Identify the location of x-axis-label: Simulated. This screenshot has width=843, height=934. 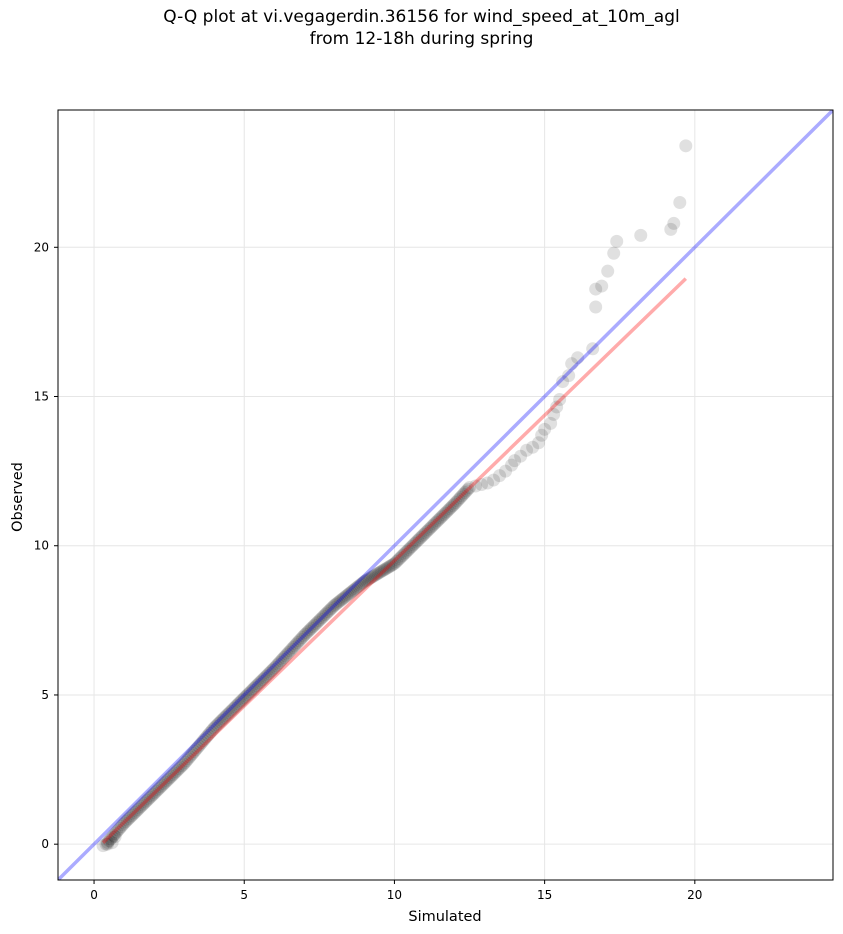
(444, 917).